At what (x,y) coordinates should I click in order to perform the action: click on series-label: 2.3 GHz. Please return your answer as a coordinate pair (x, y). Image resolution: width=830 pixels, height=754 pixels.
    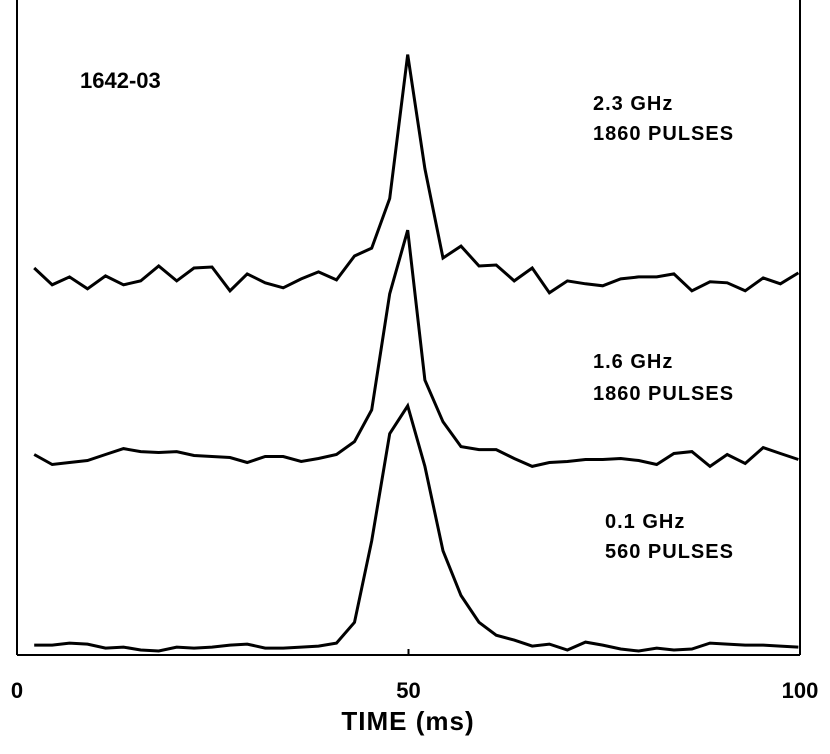
    Looking at the image, I should click on (633, 104).